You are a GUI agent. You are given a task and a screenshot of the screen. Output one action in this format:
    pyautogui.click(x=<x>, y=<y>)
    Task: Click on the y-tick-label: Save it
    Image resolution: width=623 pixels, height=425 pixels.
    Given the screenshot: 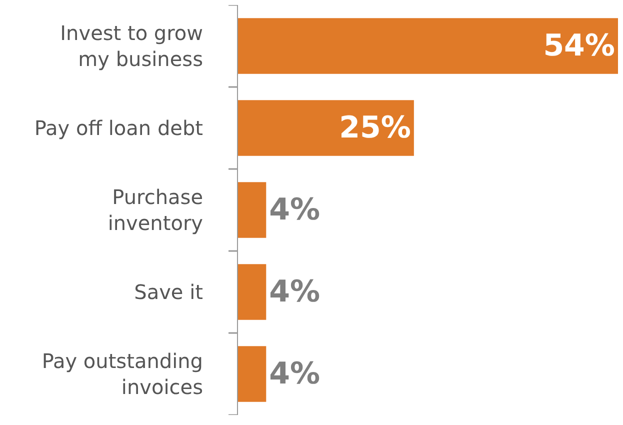 What is the action you would take?
    pyautogui.click(x=169, y=292)
    